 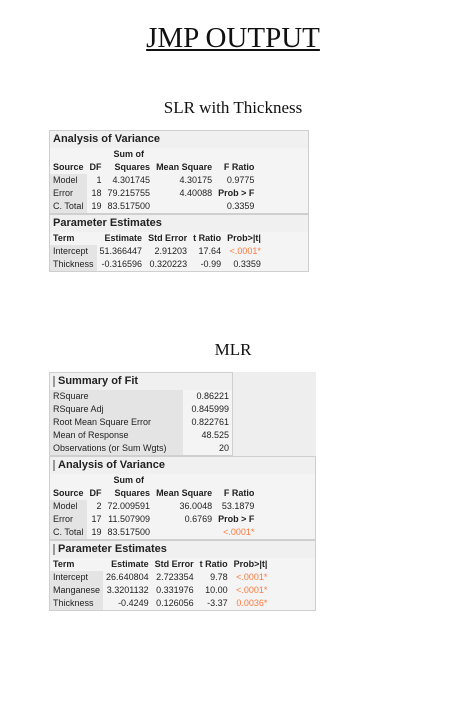 What do you see at coordinates (117, 409) in the screenshot?
I see `fit-label: RSquare Adj` at bounding box center [117, 409].